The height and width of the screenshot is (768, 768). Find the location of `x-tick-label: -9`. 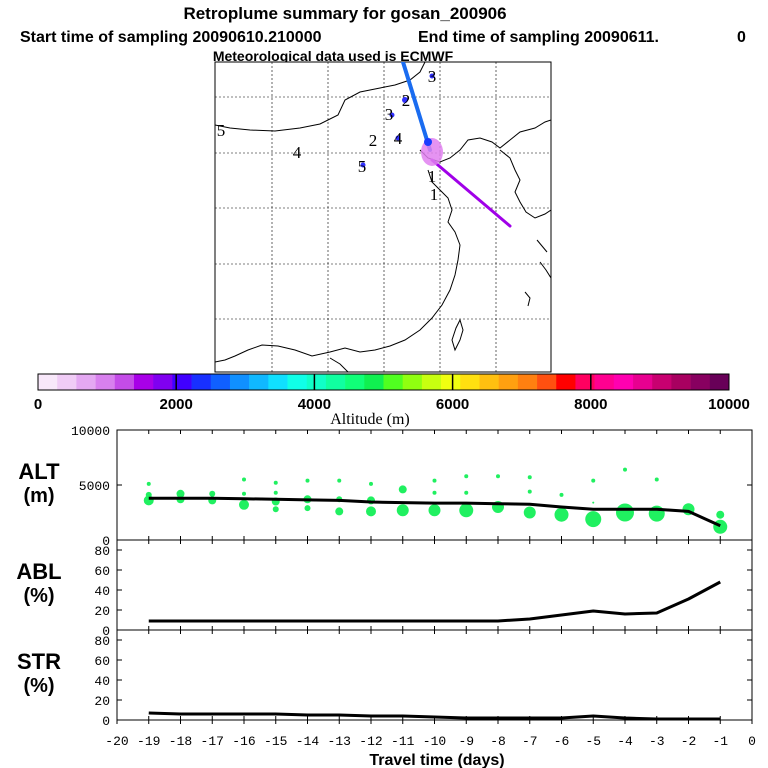

x-tick-label: -9 is located at coordinates (466, 741).